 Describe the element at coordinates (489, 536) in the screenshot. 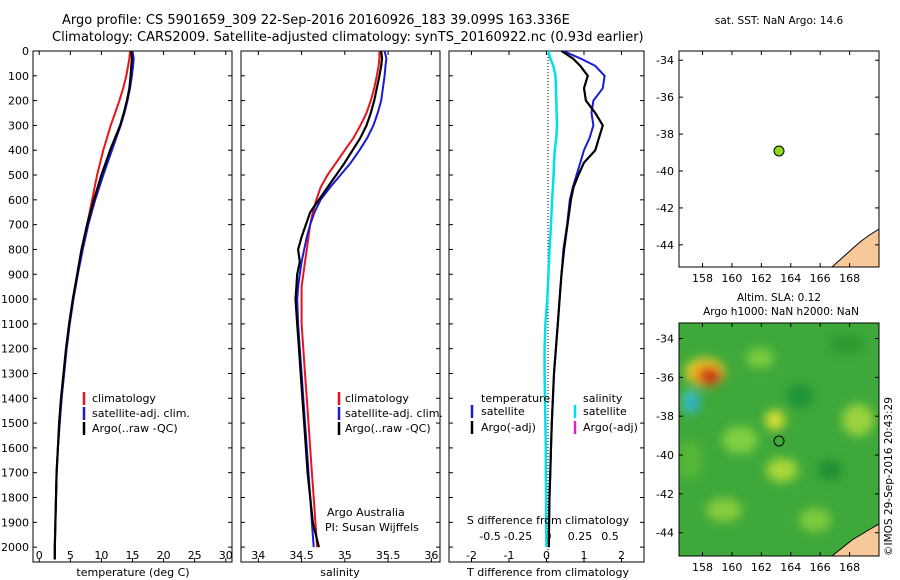

I see `s-diff-tick-label: -0.5` at that location.